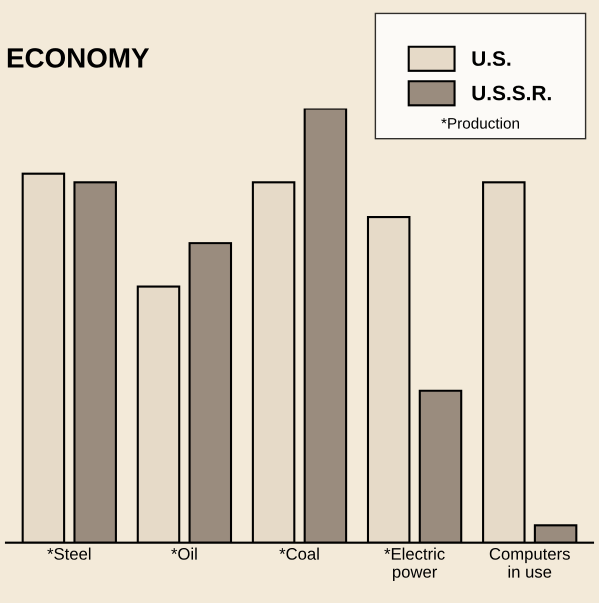 The width and height of the screenshot is (599, 603). I want to click on x-tick-label: *Coal, so click(299, 554).